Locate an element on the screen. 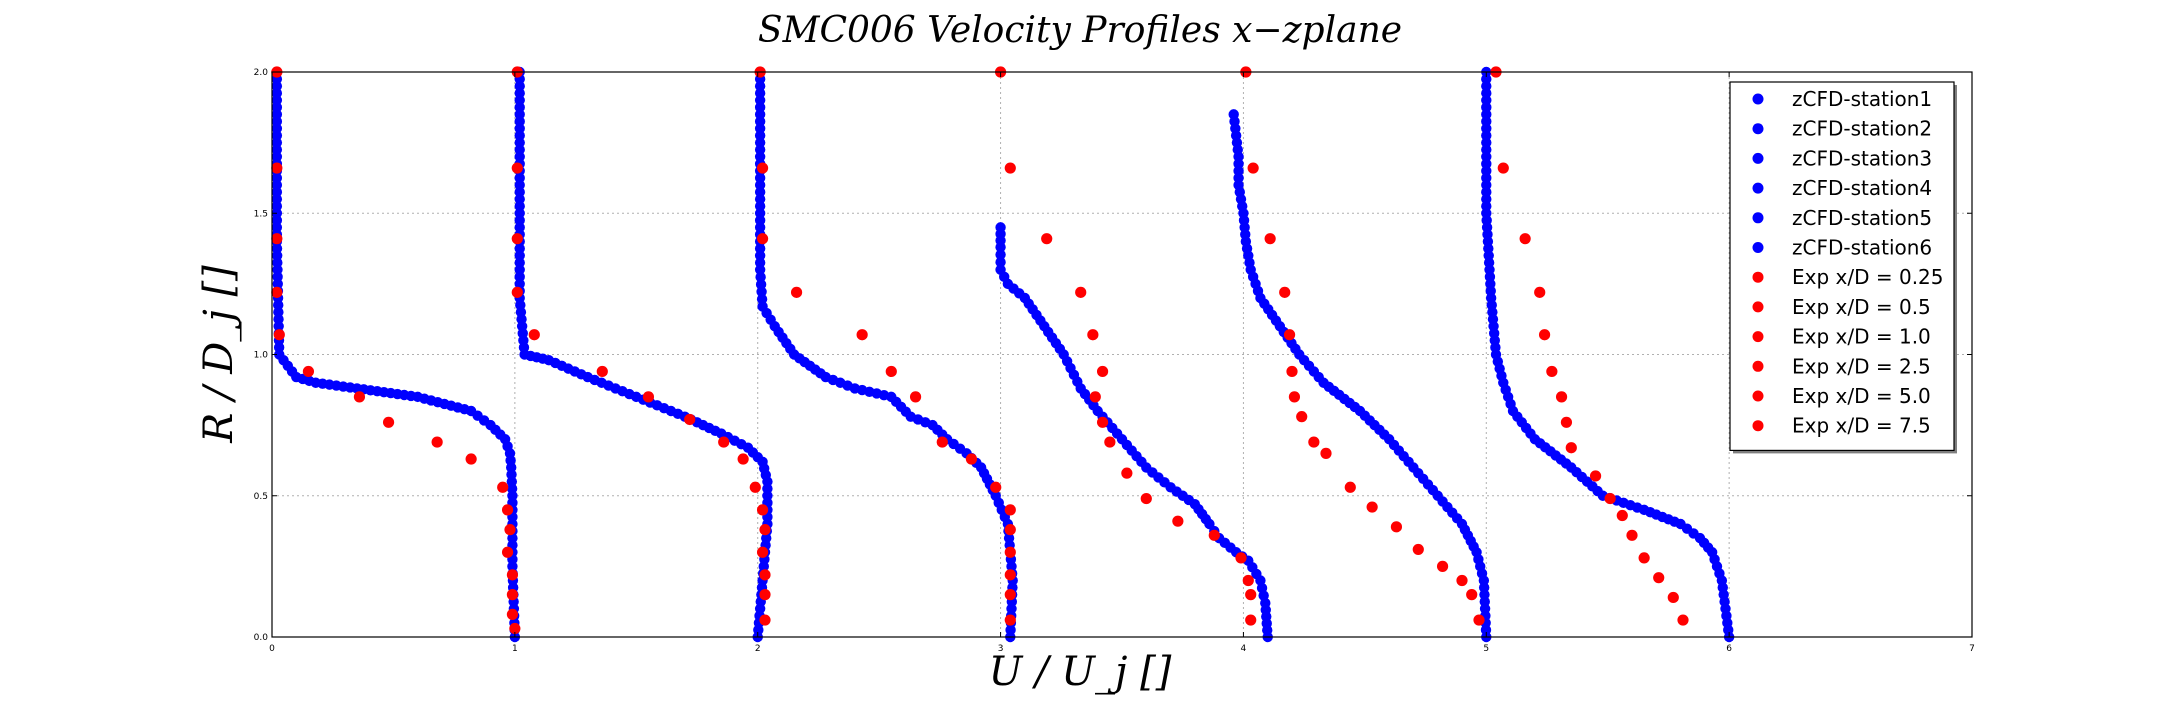 This screenshot has width=2160, height=720. legend-entry: zCFD-station2 is located at coordinates (1862, 129).